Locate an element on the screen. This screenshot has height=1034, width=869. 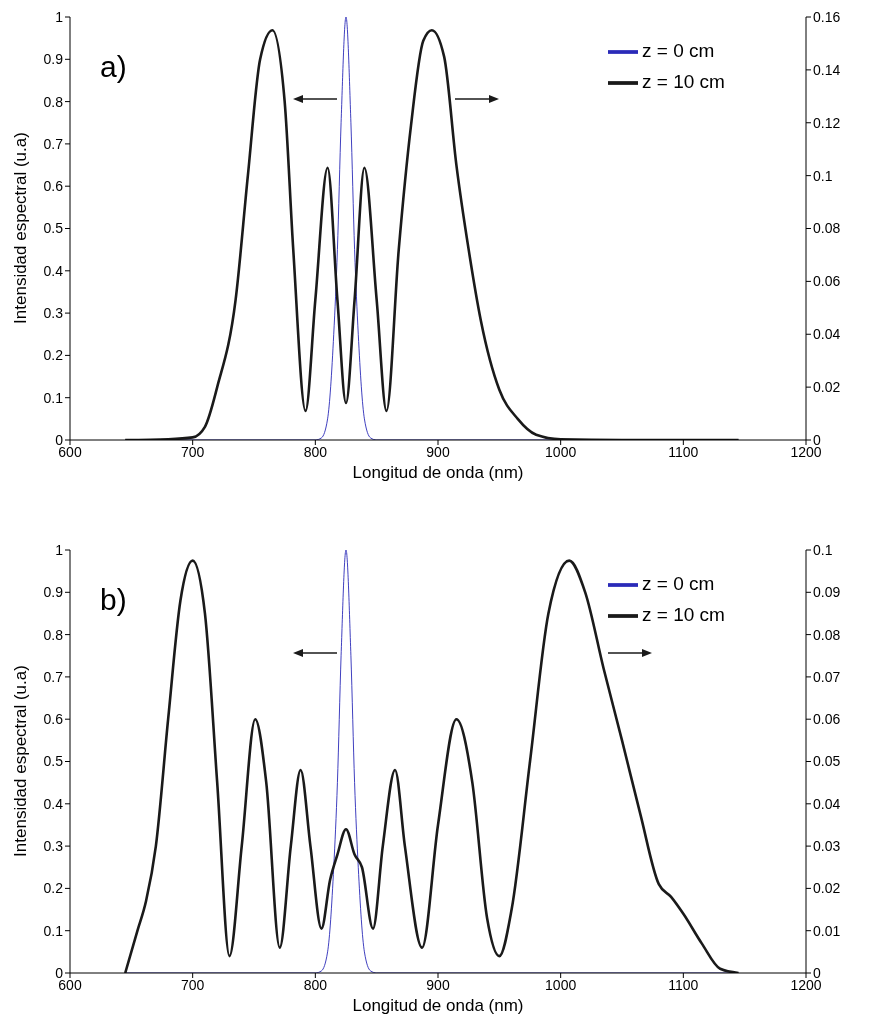
y2-tick-label: 0.16 is located at coordinates (827, 16).